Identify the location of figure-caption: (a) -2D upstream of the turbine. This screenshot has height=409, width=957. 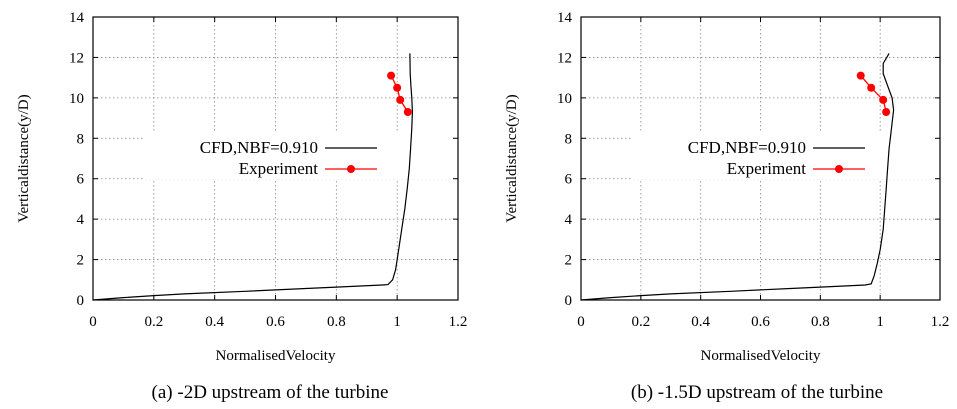
(270, 392).